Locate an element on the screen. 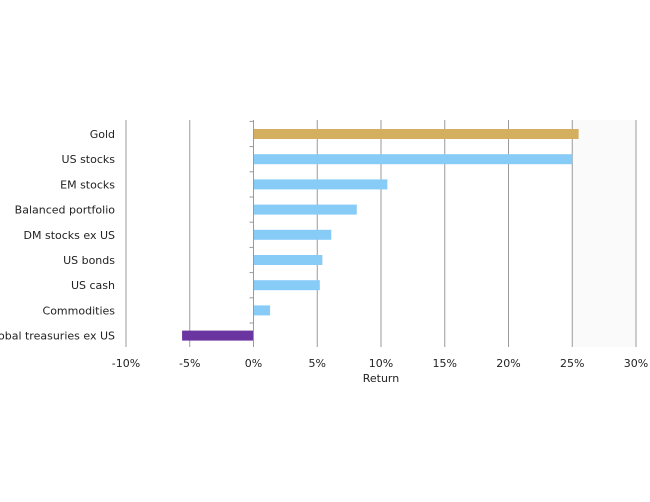 The width and height of the screenshot is (650, 502). category-label: Gold is located at coordinates (102, 134).